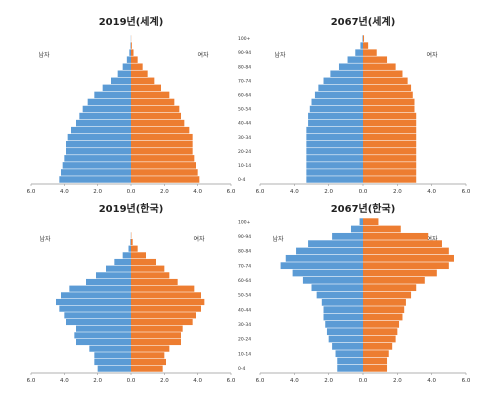 This screenshot has height=401, width=489. I want to click on age-group-label: 90-94, so click(244, 237).